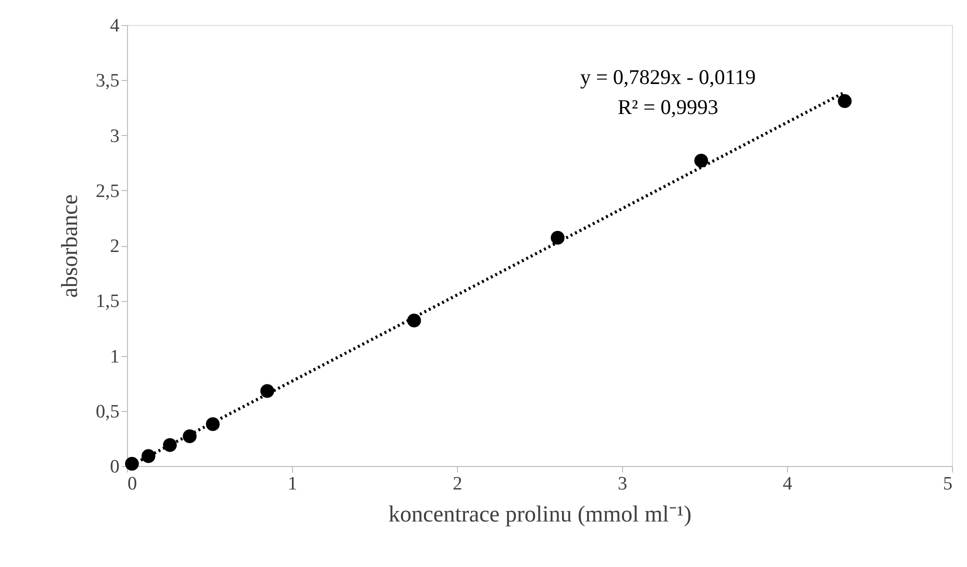 The width and height of the screenshot is (967, 567). Describe the element at coordinates (668, 77) in the screenshot. I see `annotation: y = 0,7829x - 0,0119` at that location.